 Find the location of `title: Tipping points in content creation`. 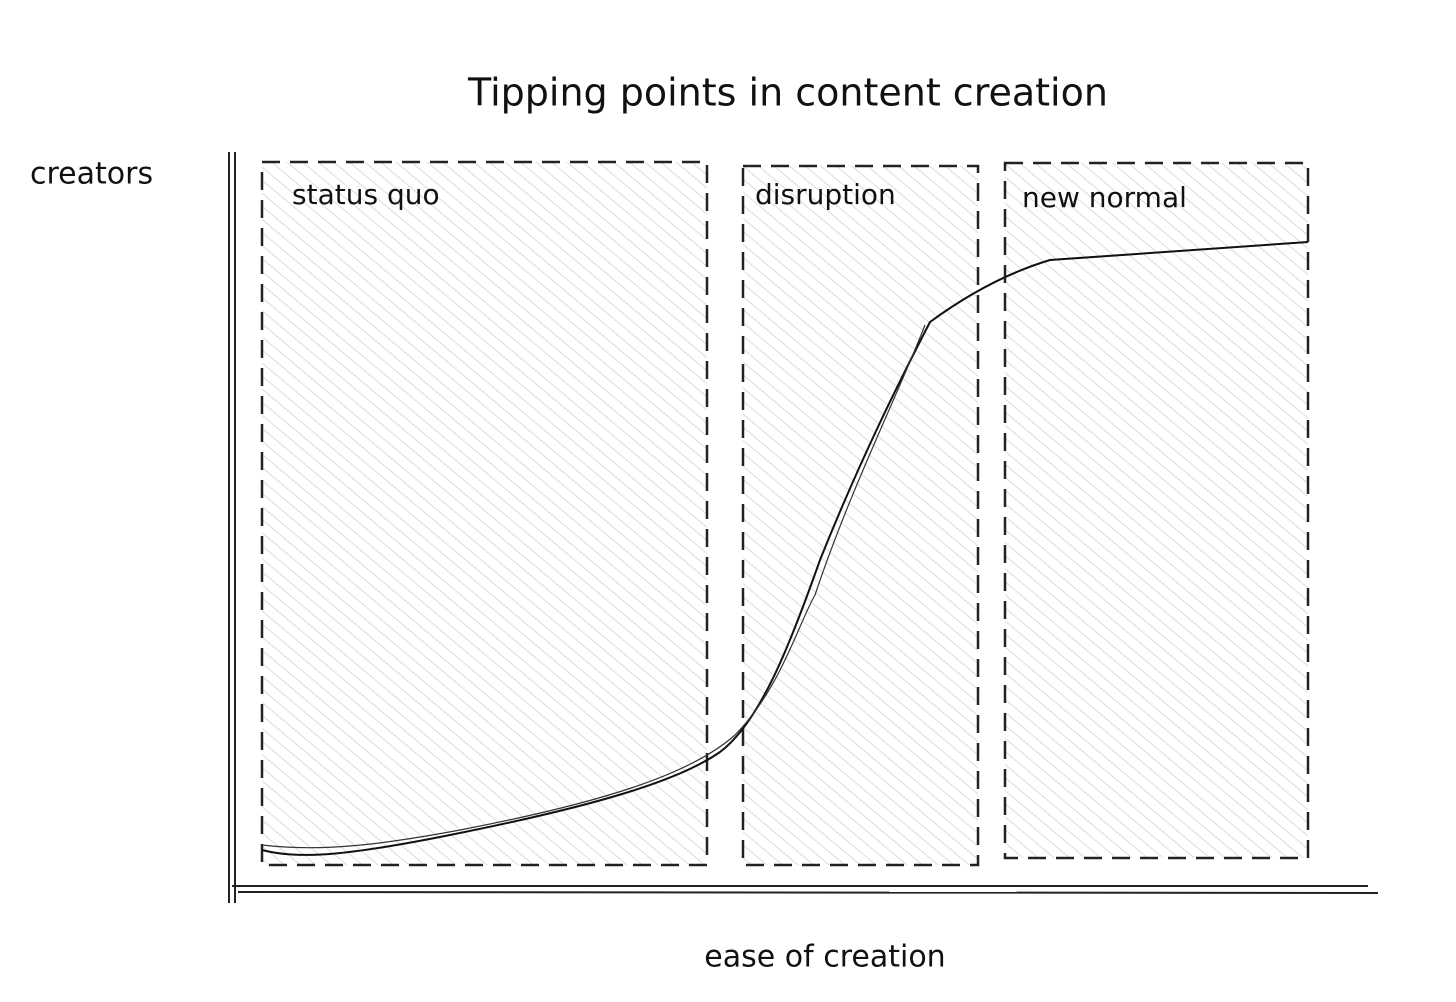

title: Tipping points in content creation is located at coordinates (787, 93).